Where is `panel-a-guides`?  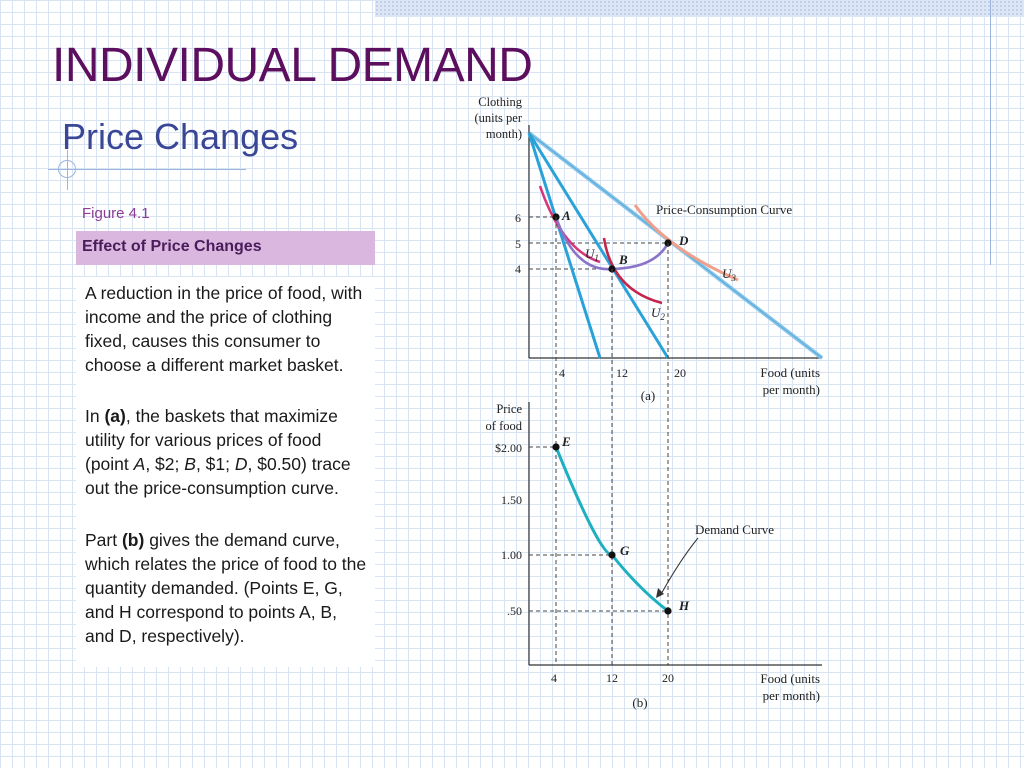
panel-a-guides is located at coordinates (598, 243).